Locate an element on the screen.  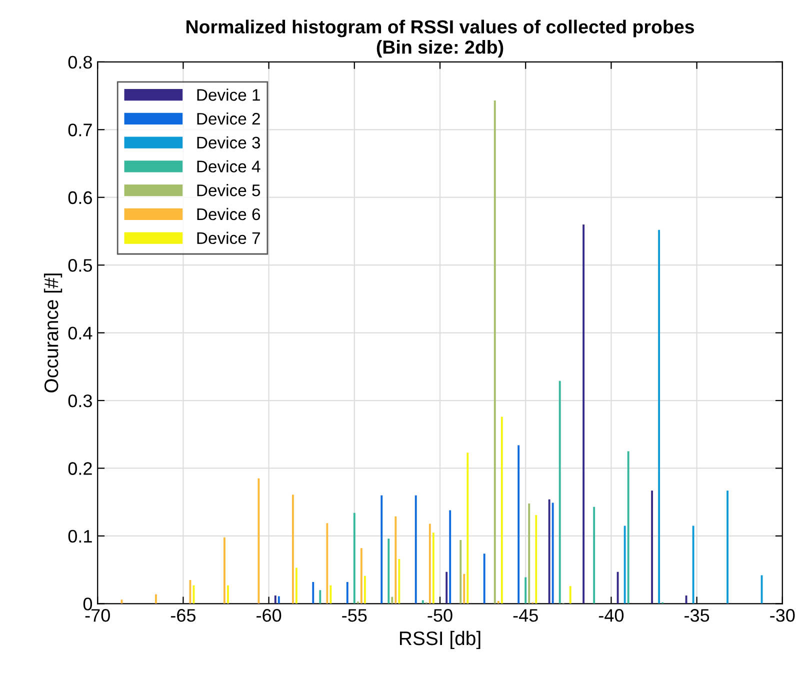
y-tick-label: 0 is located at coordinates (87, 604).